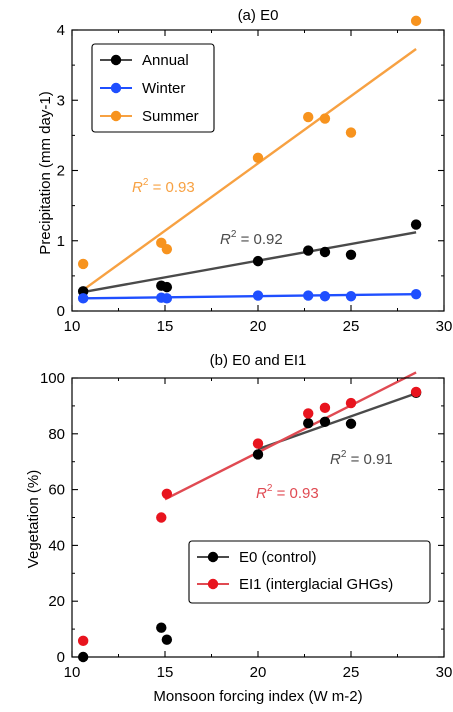  Describe the element at coordinates (259, 239) in the screenshot. I see `r2-value: = 0.92` at that location.